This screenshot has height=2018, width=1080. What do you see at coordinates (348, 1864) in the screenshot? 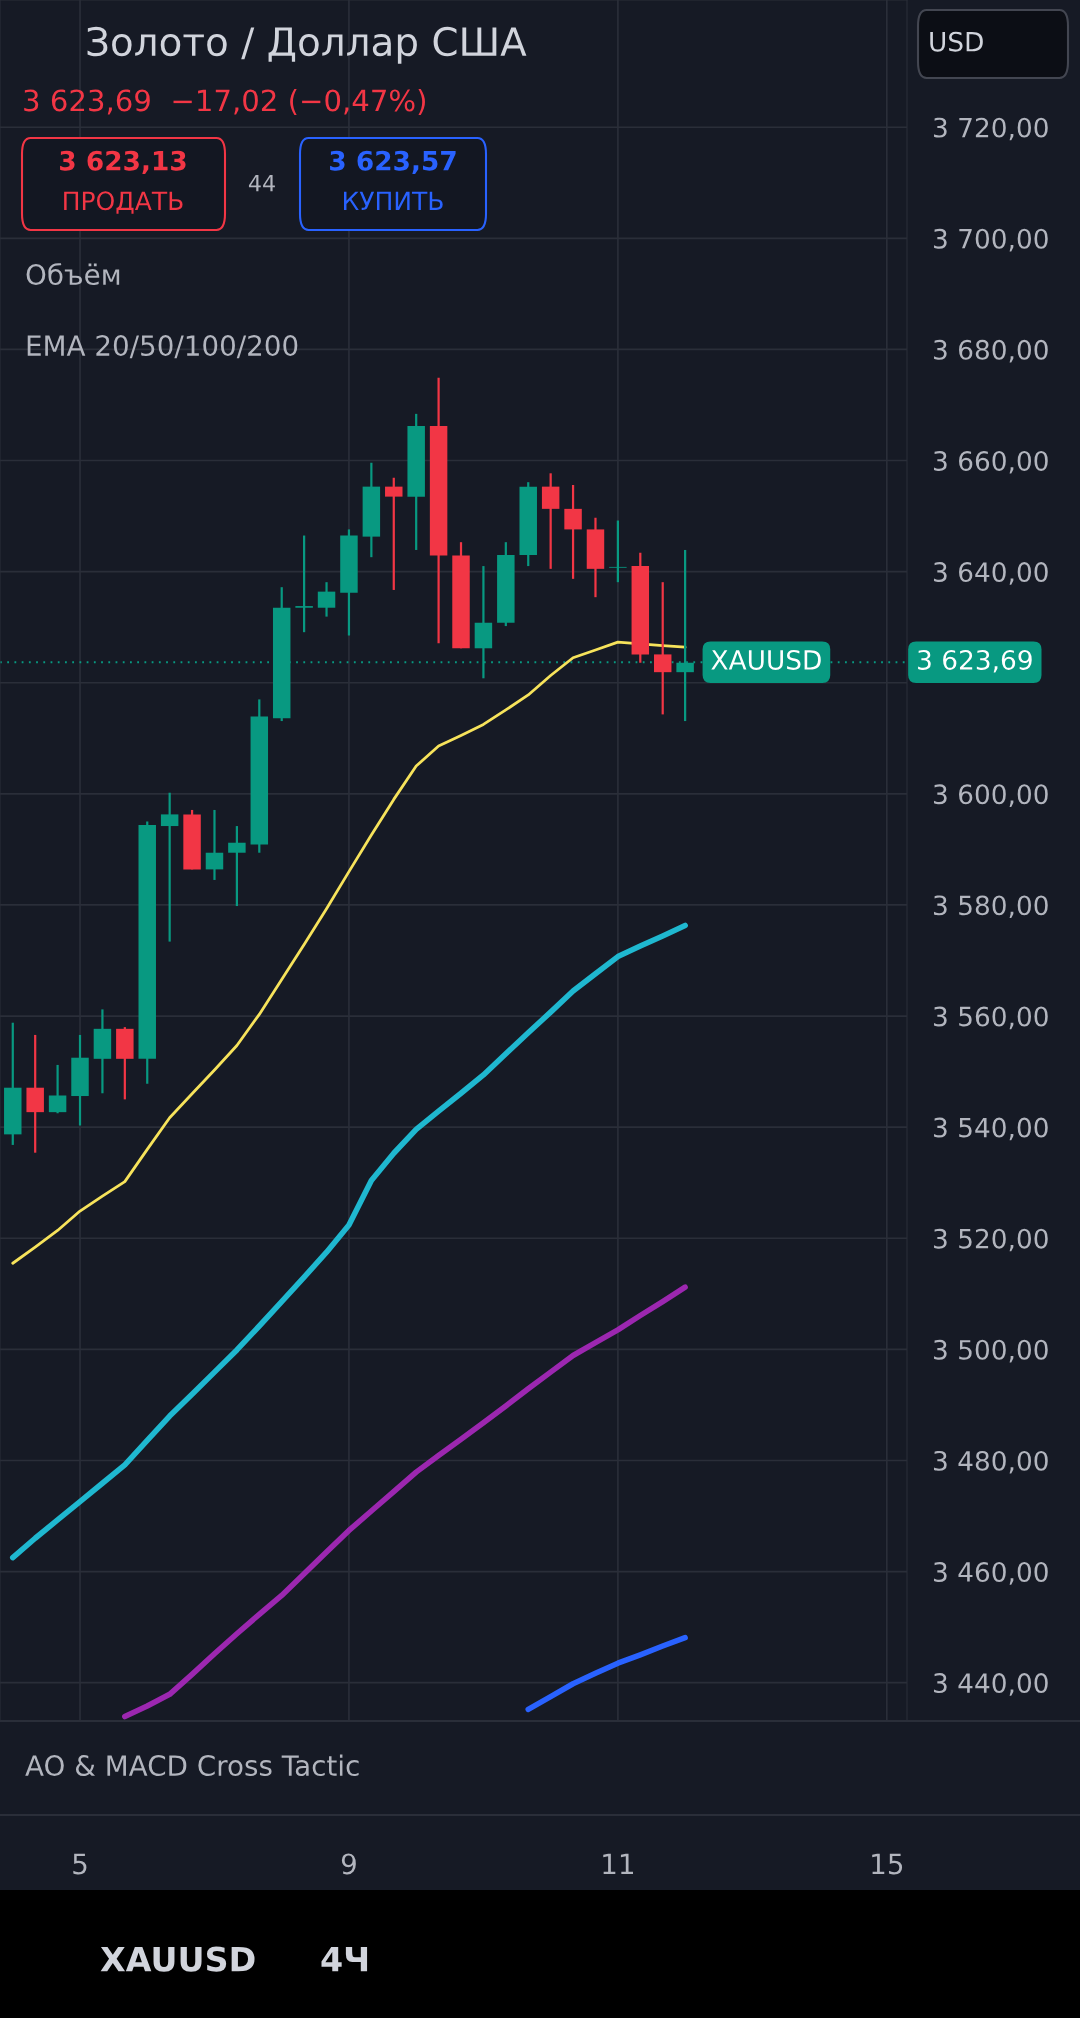
I see `x-tick-label: 9` at bounding box center [348, 1864].